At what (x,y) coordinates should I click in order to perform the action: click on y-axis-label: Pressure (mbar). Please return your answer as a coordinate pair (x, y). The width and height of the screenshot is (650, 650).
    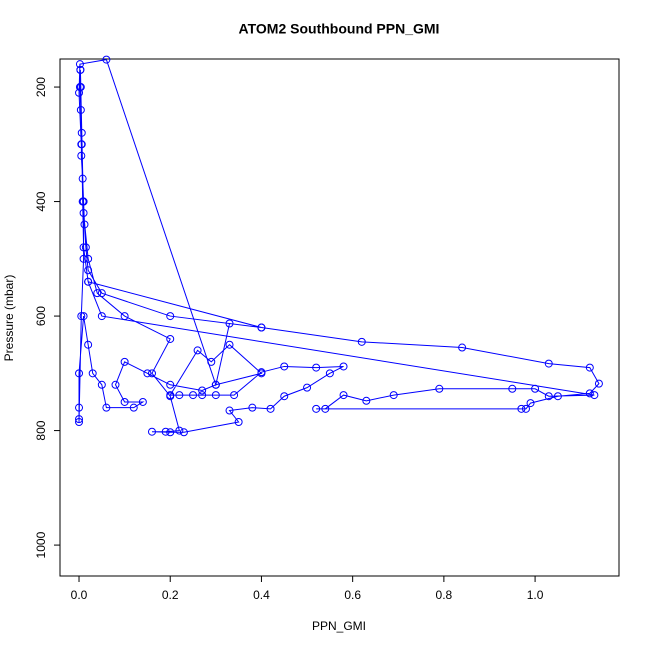
    Looking at the image, I should click on (9, 318).